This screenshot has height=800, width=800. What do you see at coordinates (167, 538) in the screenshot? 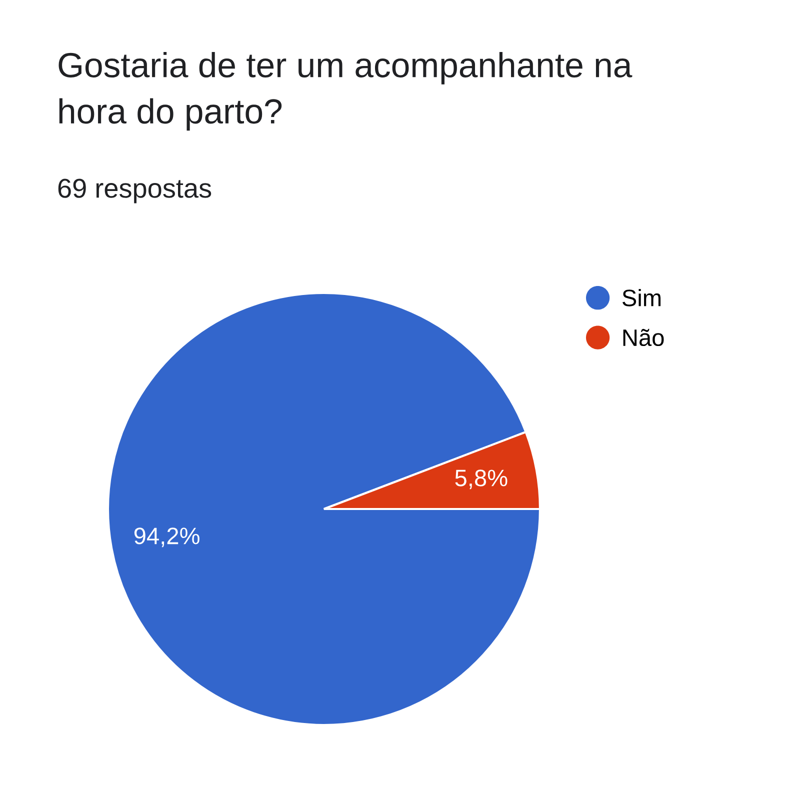
I see `data-label: 94,2%` at bounding box center [167, 538].